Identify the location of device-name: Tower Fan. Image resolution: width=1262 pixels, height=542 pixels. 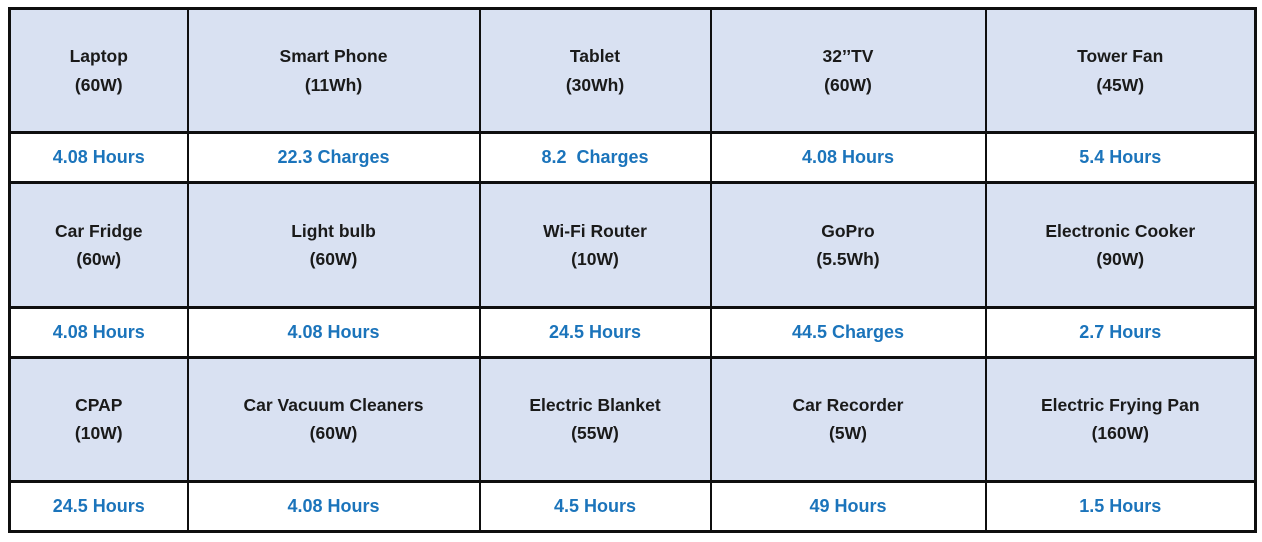
(1120, 56).